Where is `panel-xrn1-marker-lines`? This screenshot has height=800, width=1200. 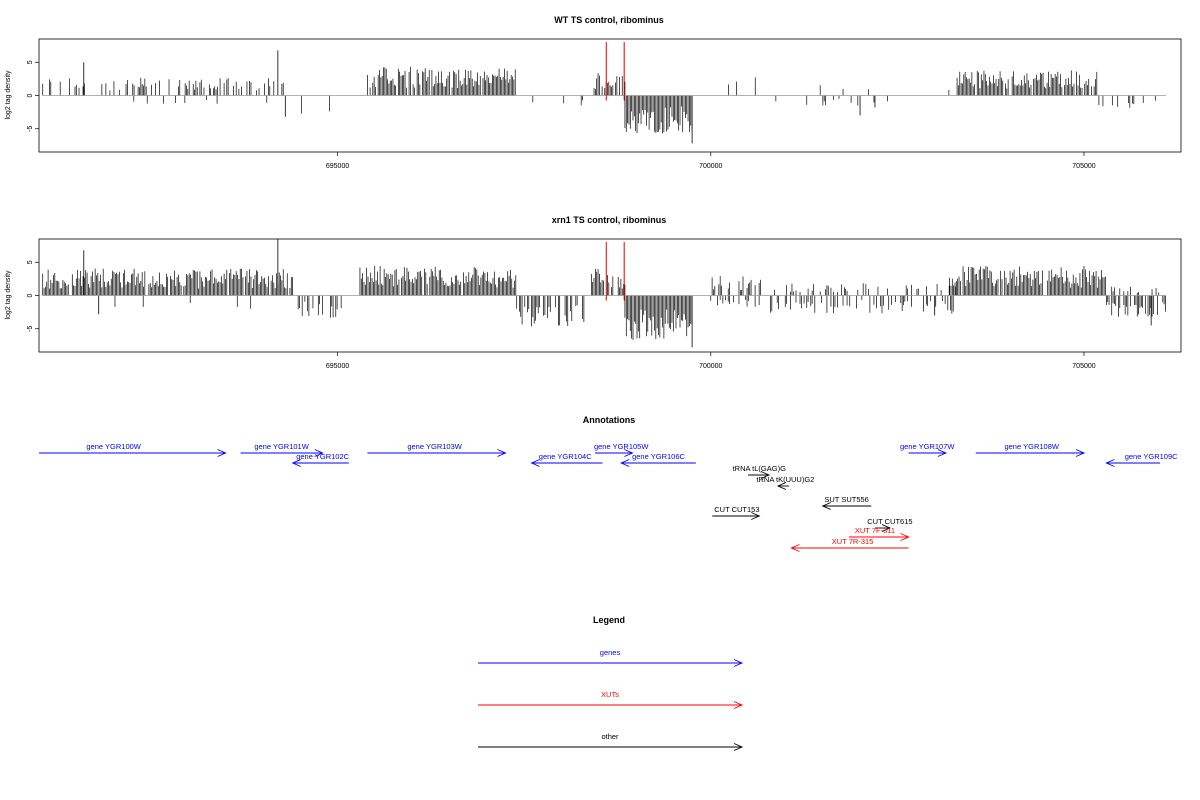 panel-xrn1-marker-lines is located at coordinates (615, 271).